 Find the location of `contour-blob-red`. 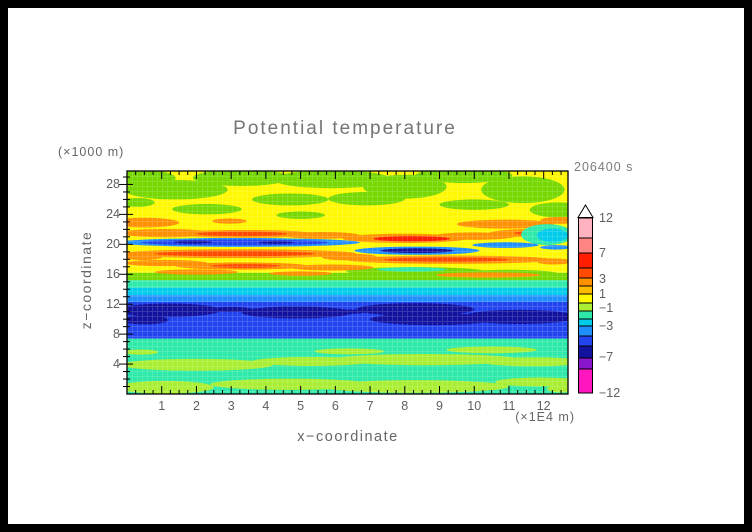

contour-blob-red is located at coordinates (411, 239).